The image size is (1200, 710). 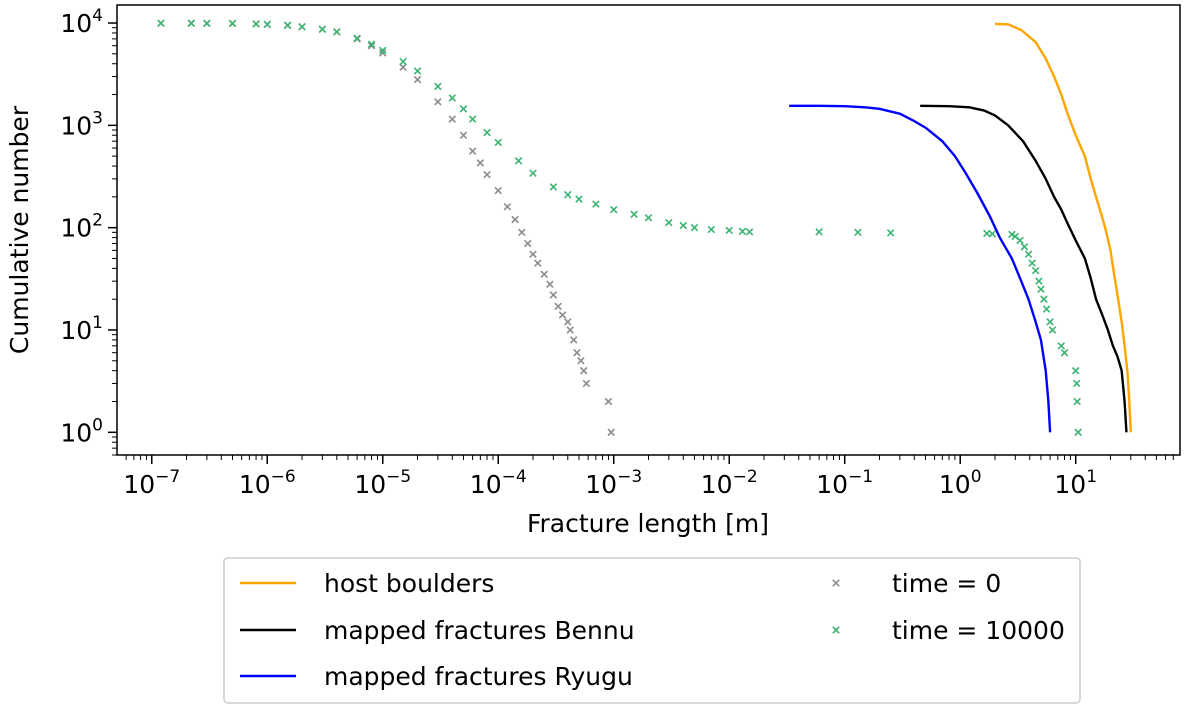 I want to click on legend-item: time = 10000, so click(x=948, y=630).